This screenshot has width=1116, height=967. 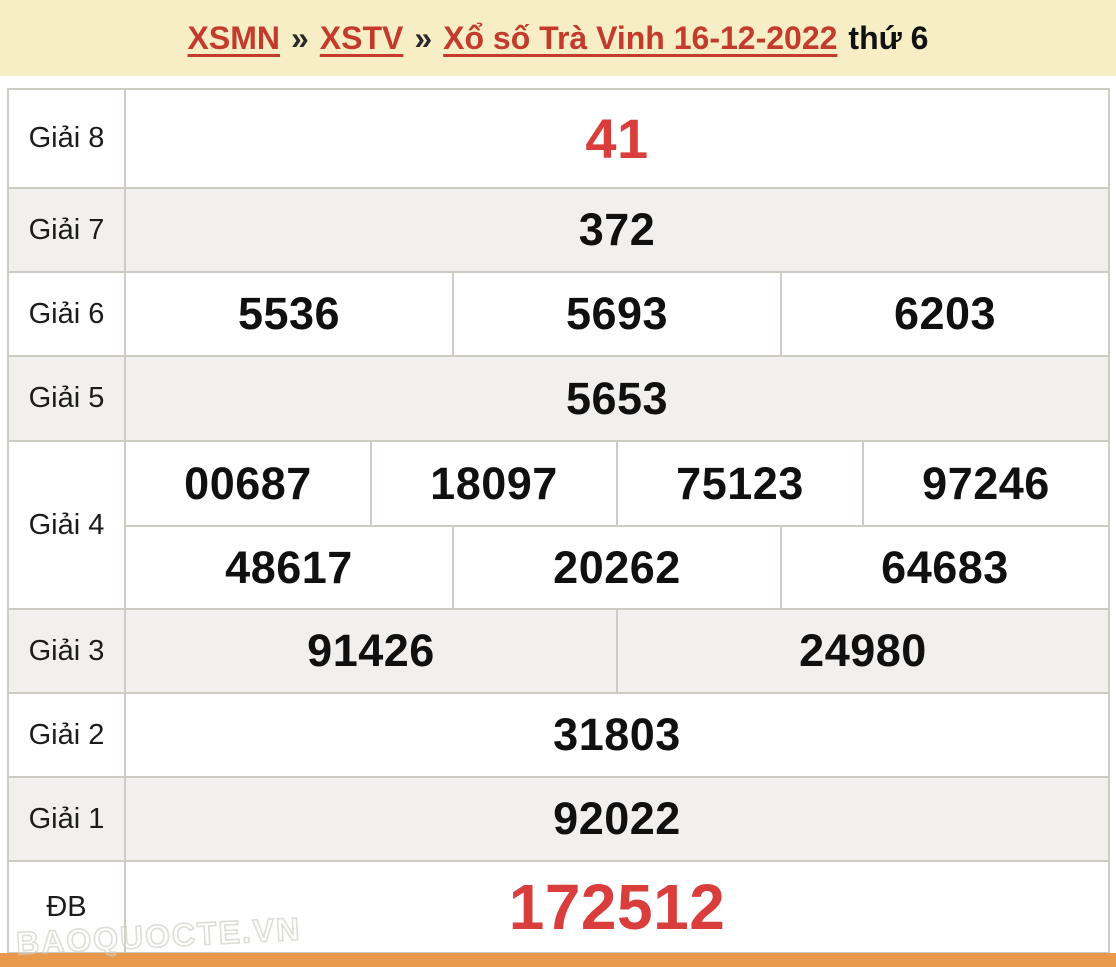 What do you see at coordinates (945, 313) in the screenshot?
I see `prize-value: 6203` at bounding box center [945, 313].